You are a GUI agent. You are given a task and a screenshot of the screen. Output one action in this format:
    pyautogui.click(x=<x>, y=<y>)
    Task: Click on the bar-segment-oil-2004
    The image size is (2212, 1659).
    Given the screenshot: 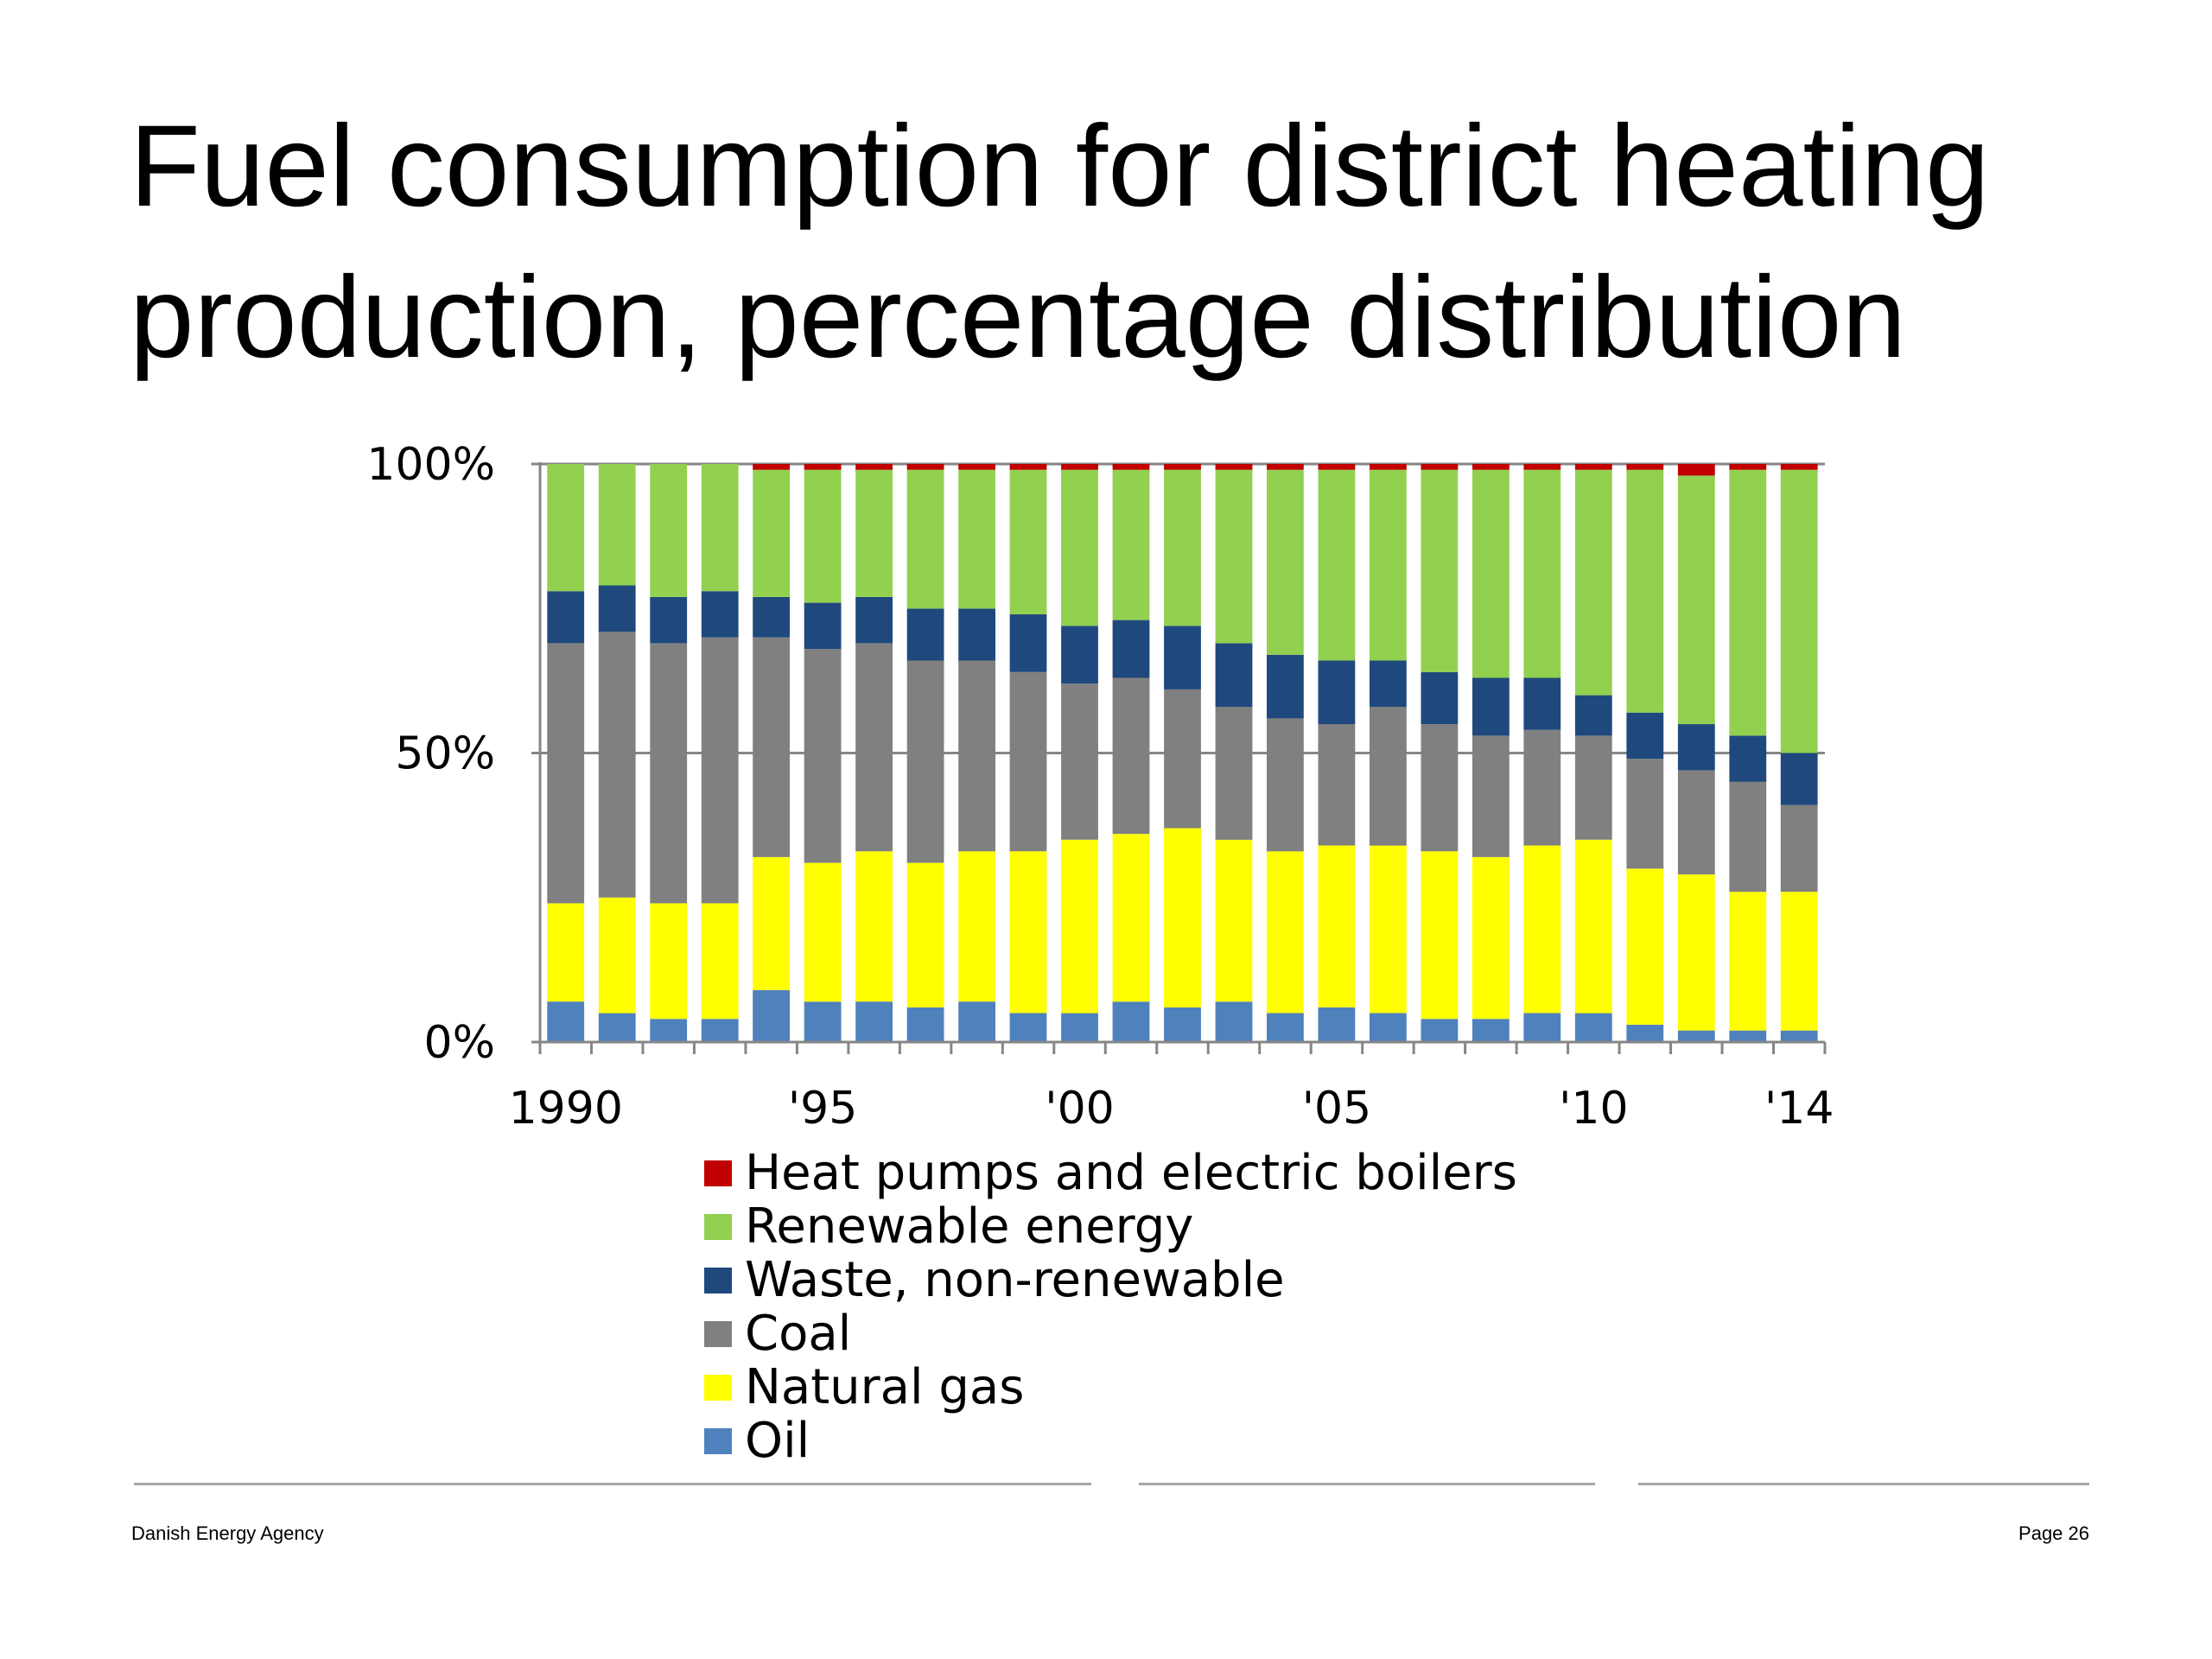 What is the action you would take?
    pyautogui.click(x=1285, y=1027)
    